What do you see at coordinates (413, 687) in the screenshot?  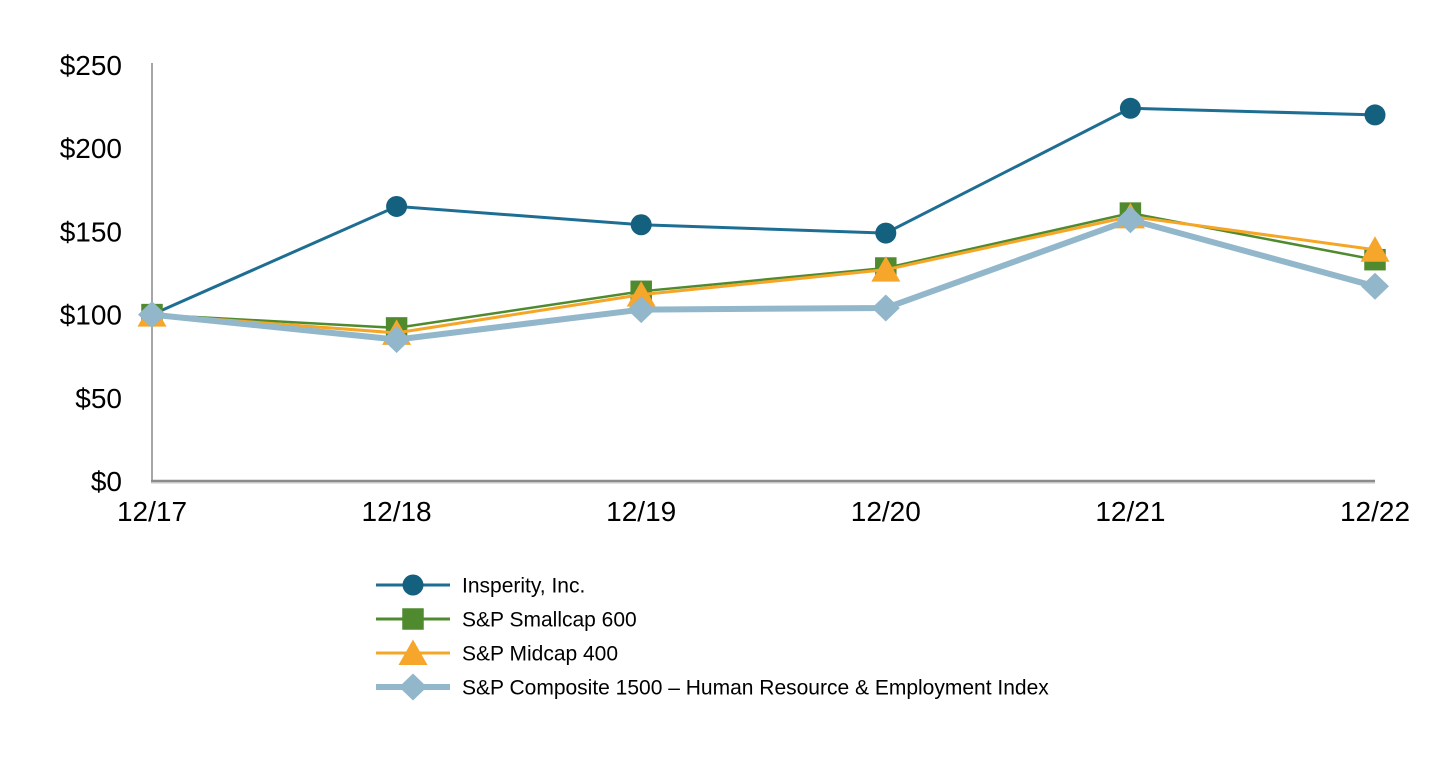 I see `legend-marker-diamond` at bounding box center [413, 687].